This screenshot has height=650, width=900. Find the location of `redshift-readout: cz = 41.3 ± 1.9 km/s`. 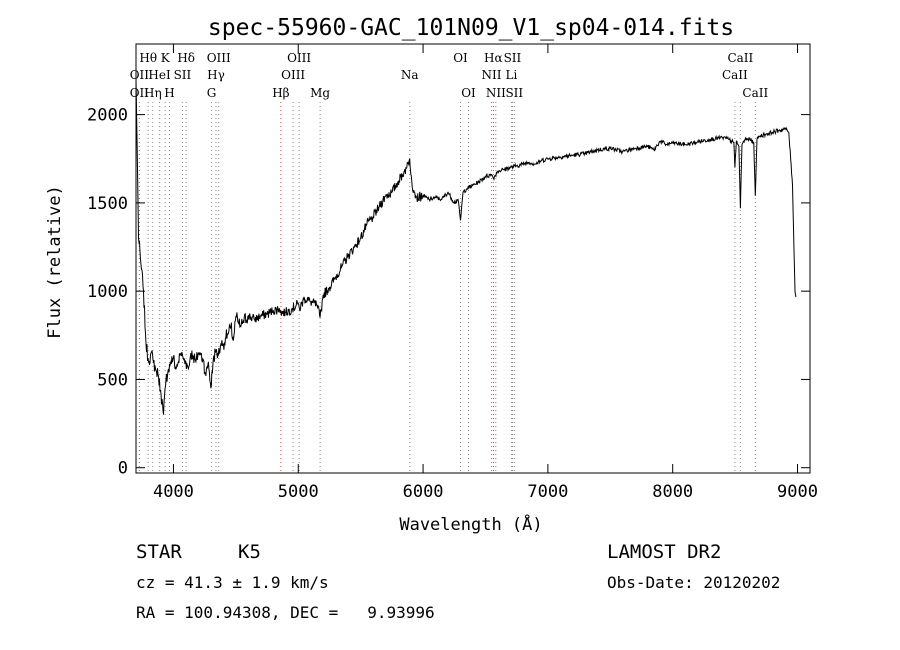

redshift-readout: cz = 41.3 ± 1.9 km/s is located at coordinates (232, 582).